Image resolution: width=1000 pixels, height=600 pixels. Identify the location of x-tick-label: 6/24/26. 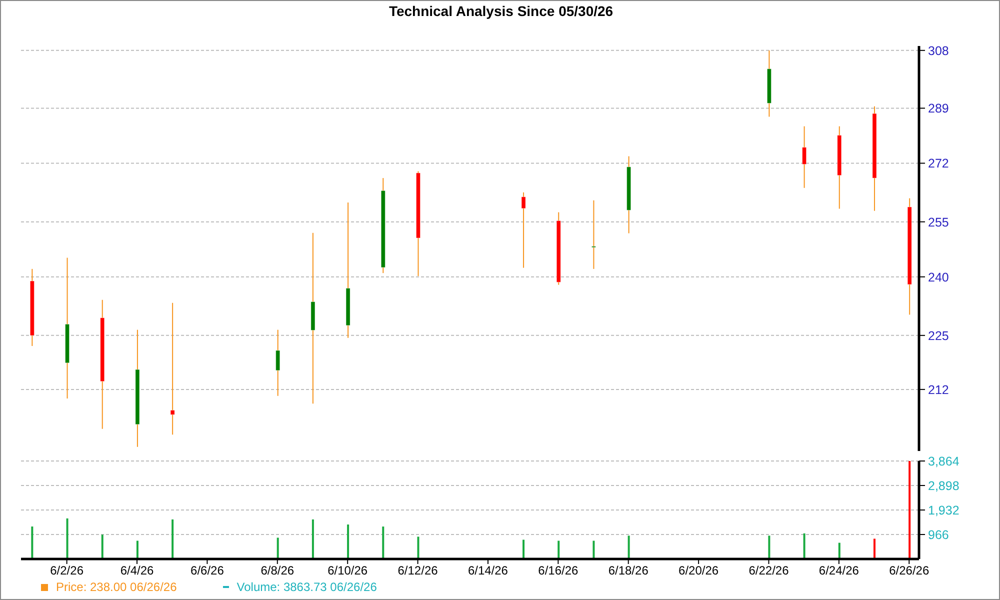
(839, 571).